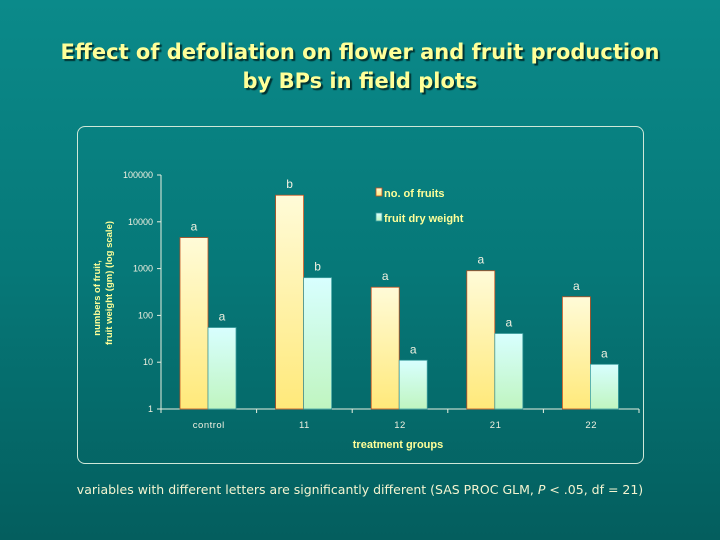 This screenshot has height=540, width=720. Describe the element at coordinates (379, 217) in the screenshot. I see `legend-swatch-weight` at that location.